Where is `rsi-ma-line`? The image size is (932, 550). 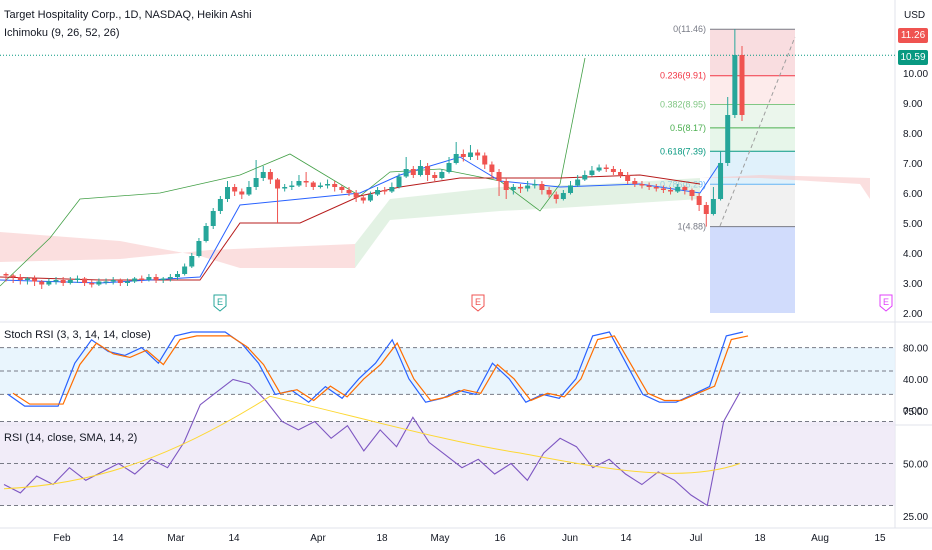
rsi-ma-line is located at coordinates (372, 442).